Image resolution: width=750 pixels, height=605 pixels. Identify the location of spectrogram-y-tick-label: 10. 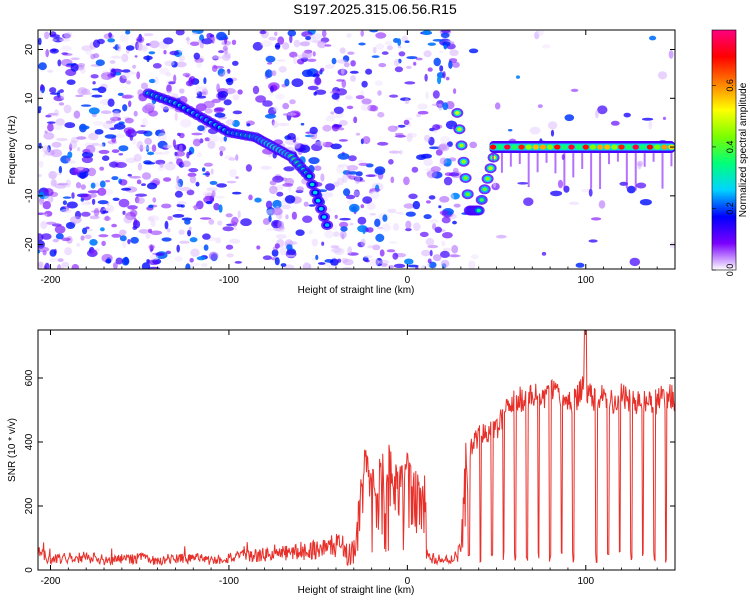
(29, 98).